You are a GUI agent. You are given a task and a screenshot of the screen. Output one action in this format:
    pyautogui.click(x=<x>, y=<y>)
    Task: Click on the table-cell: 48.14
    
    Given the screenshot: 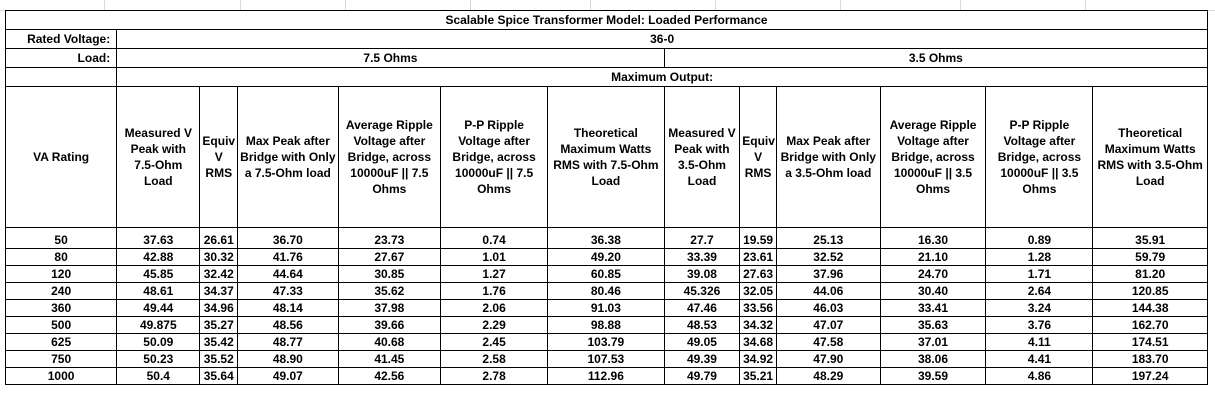 What is the action you would take?
    pyautogui.click(x=288, y=308)
    